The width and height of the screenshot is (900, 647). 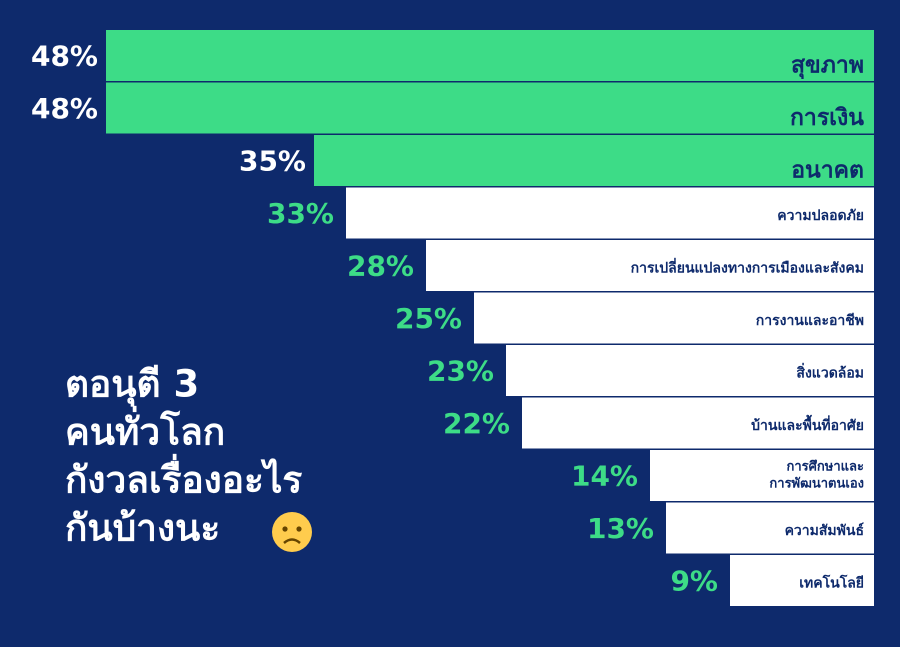 I want to click on value-label: 35%, so click(x=272, y=161).